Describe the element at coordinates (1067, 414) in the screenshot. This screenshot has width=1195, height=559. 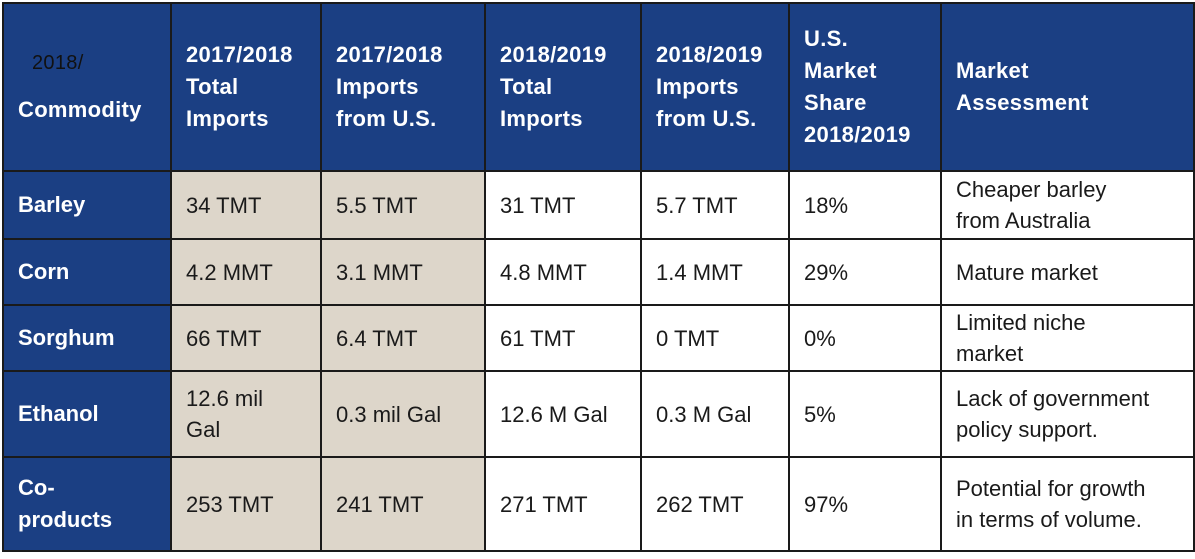
I see `cell-market-assessment: Lack of government policy support.` at that location.